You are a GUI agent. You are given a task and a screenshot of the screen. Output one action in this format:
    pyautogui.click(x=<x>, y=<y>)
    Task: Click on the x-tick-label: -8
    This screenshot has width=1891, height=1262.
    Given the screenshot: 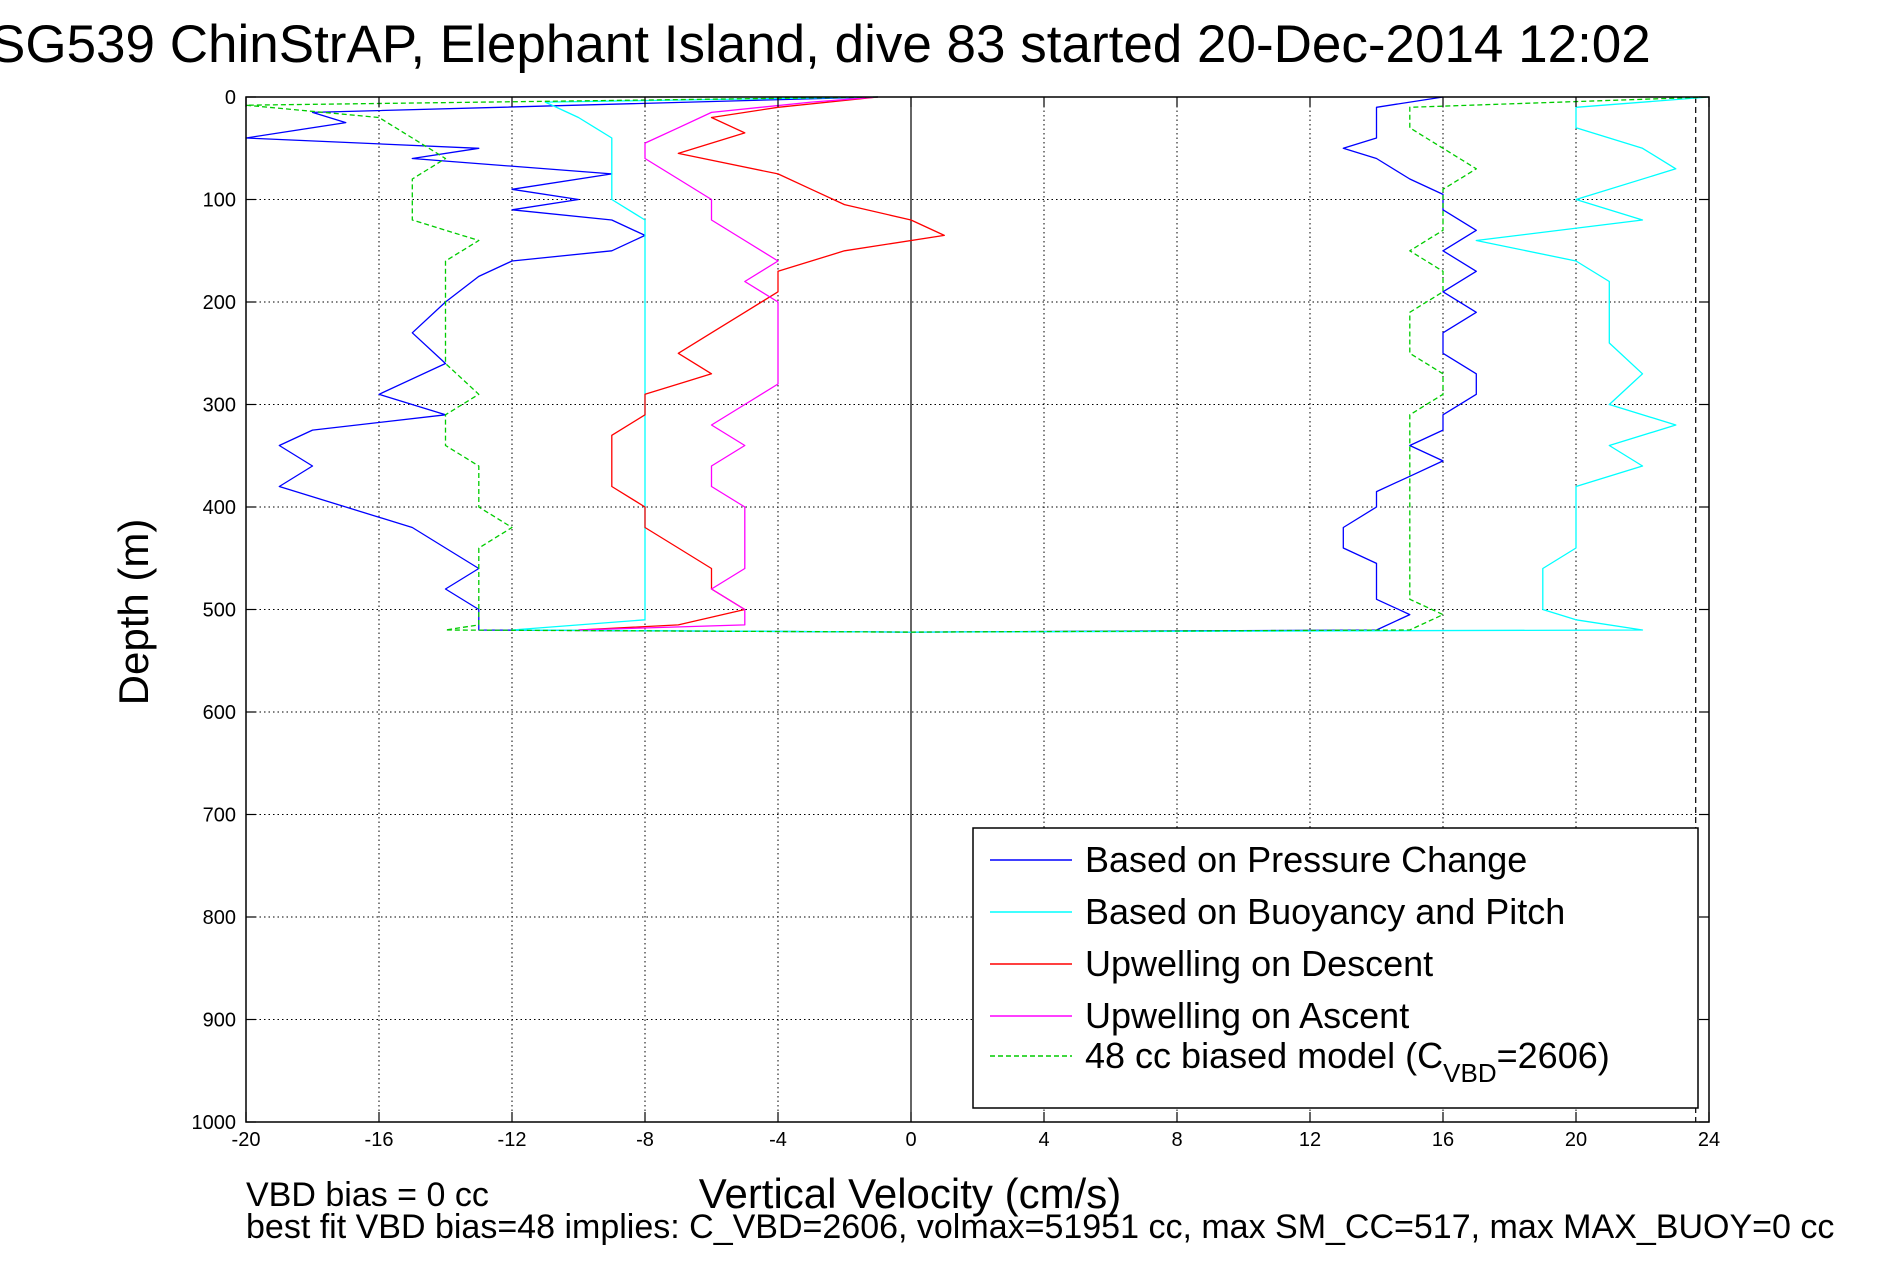 What is the action you would take?
    pyautogui.click(x=645, y=1140)
    